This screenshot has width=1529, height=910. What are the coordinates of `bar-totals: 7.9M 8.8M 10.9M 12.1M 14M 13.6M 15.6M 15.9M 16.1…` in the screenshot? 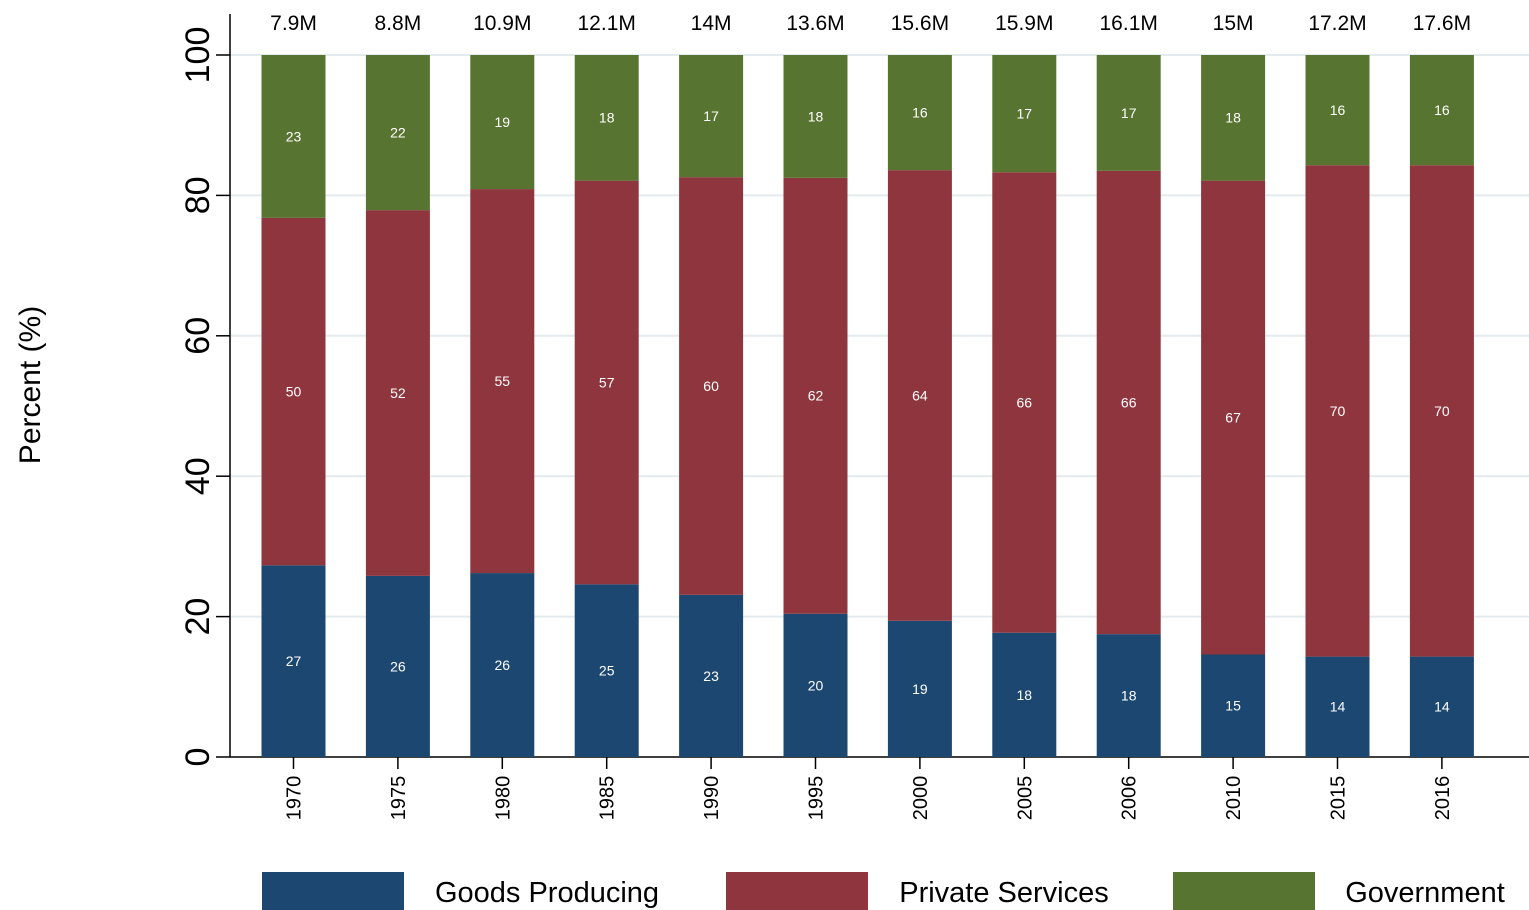 It's located at (870, 23).